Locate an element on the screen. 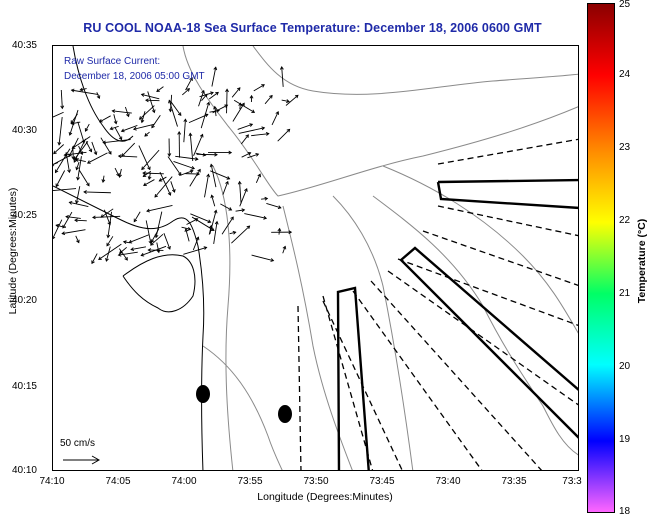 This screenshot has width=651, height=518. x-tick: 74:05 is located at coordinates (118, 481).